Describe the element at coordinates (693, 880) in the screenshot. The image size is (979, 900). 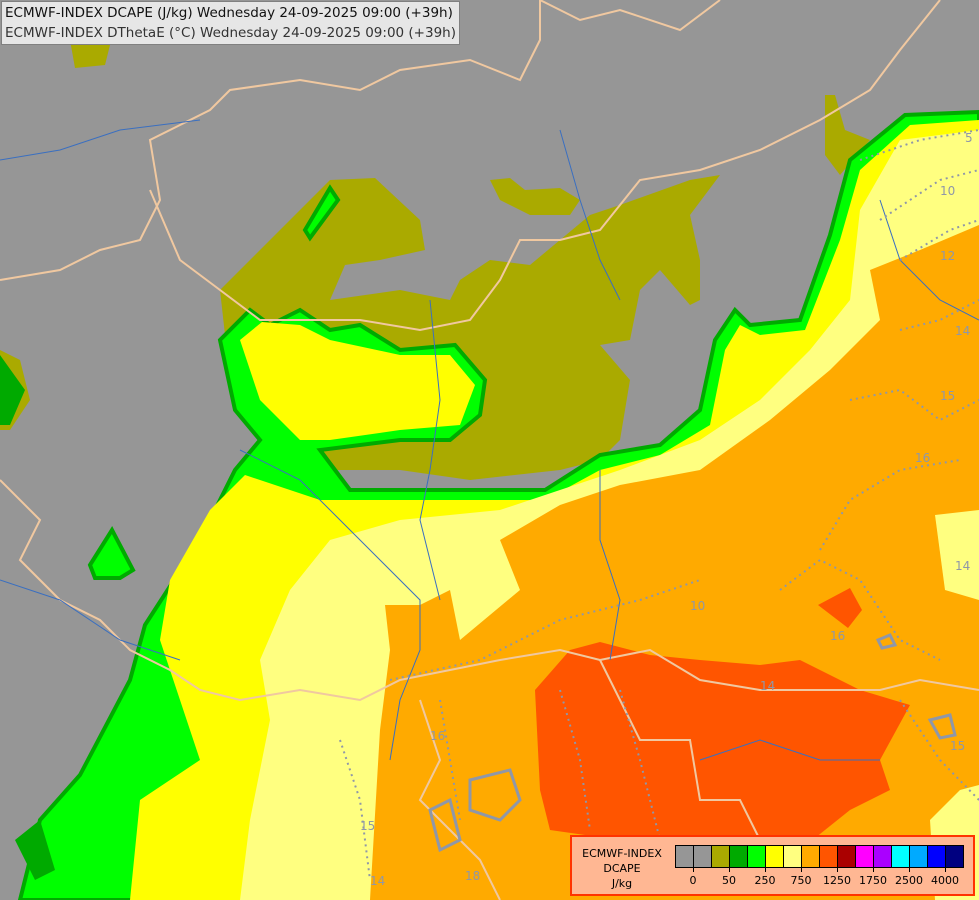
I see `legend-tick-label: 0` at that location.